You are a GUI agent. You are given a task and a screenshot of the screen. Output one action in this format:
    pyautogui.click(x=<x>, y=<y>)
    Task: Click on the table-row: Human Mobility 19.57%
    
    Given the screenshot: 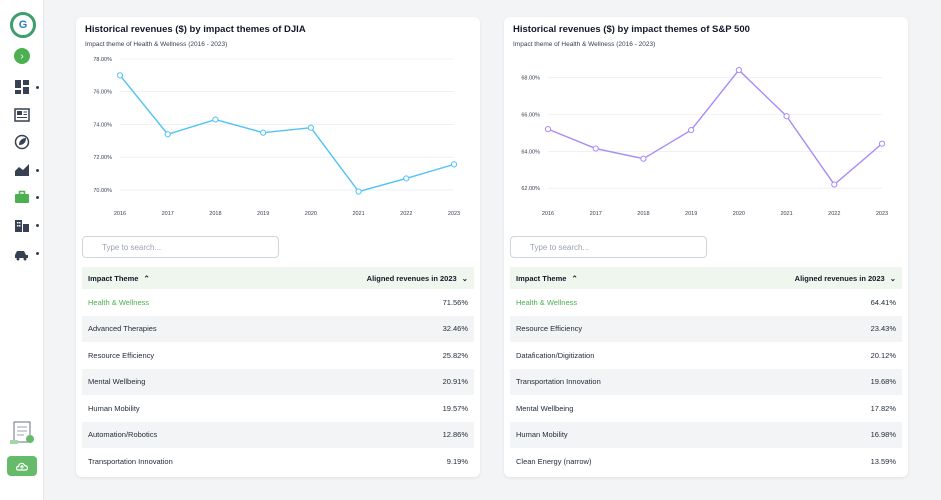 What is the action you would take?
    pyautogui.click(x=278, y=408)
    